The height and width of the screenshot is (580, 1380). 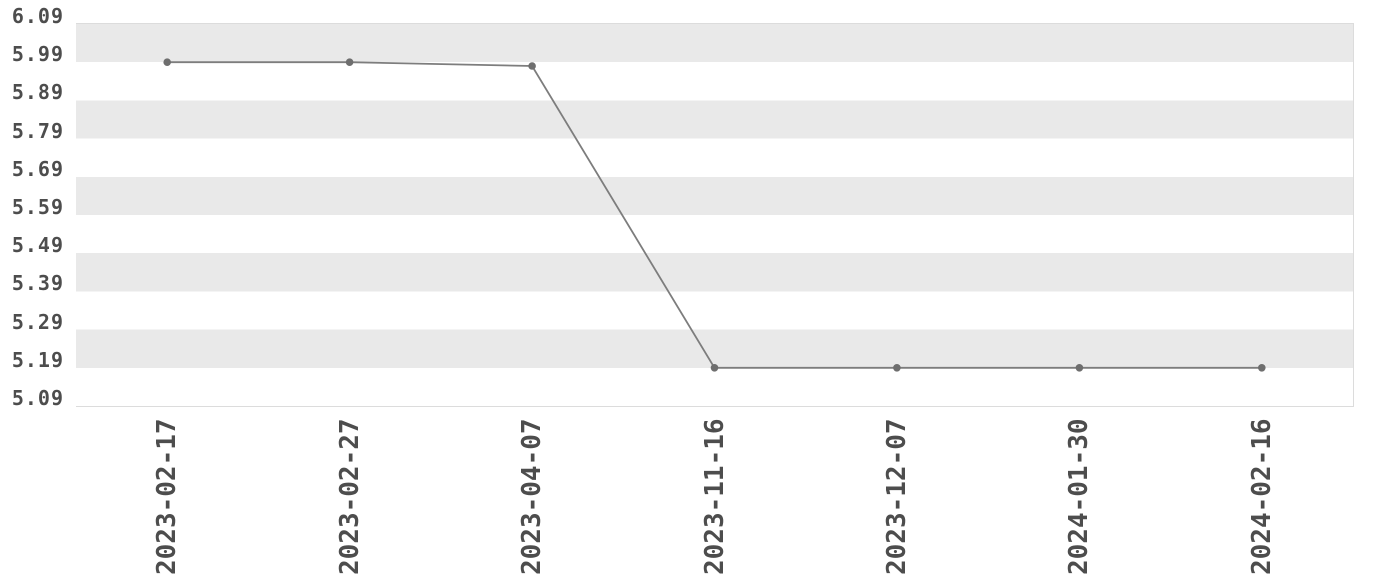 What do you see at coordinates (37, 283) in the screenshot?
I see `y-axis-tick-label: 5.39` at bounding box center [37, 283].